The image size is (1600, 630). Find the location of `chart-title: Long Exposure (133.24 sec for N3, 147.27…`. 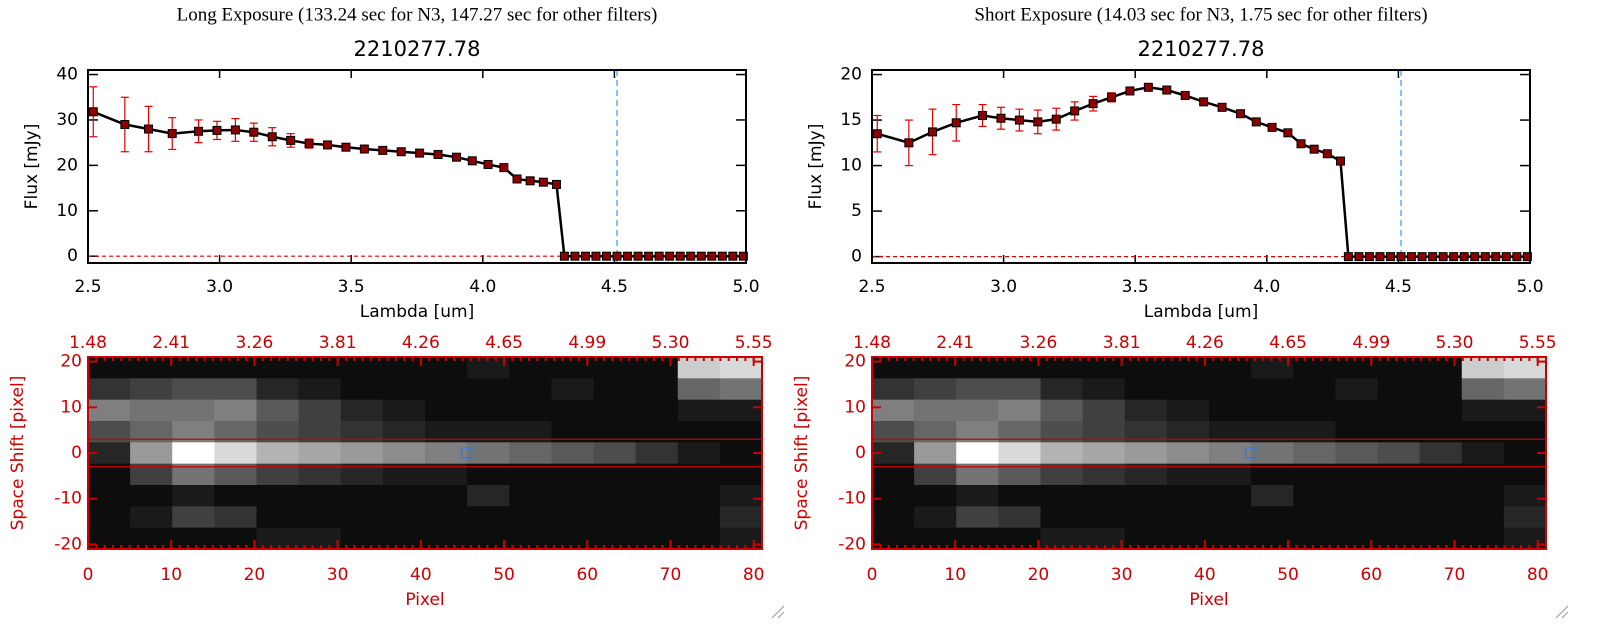

chart-title: Long Exposure (133.24 sec for N3, 147.27… is located at coordinates (417, 14).